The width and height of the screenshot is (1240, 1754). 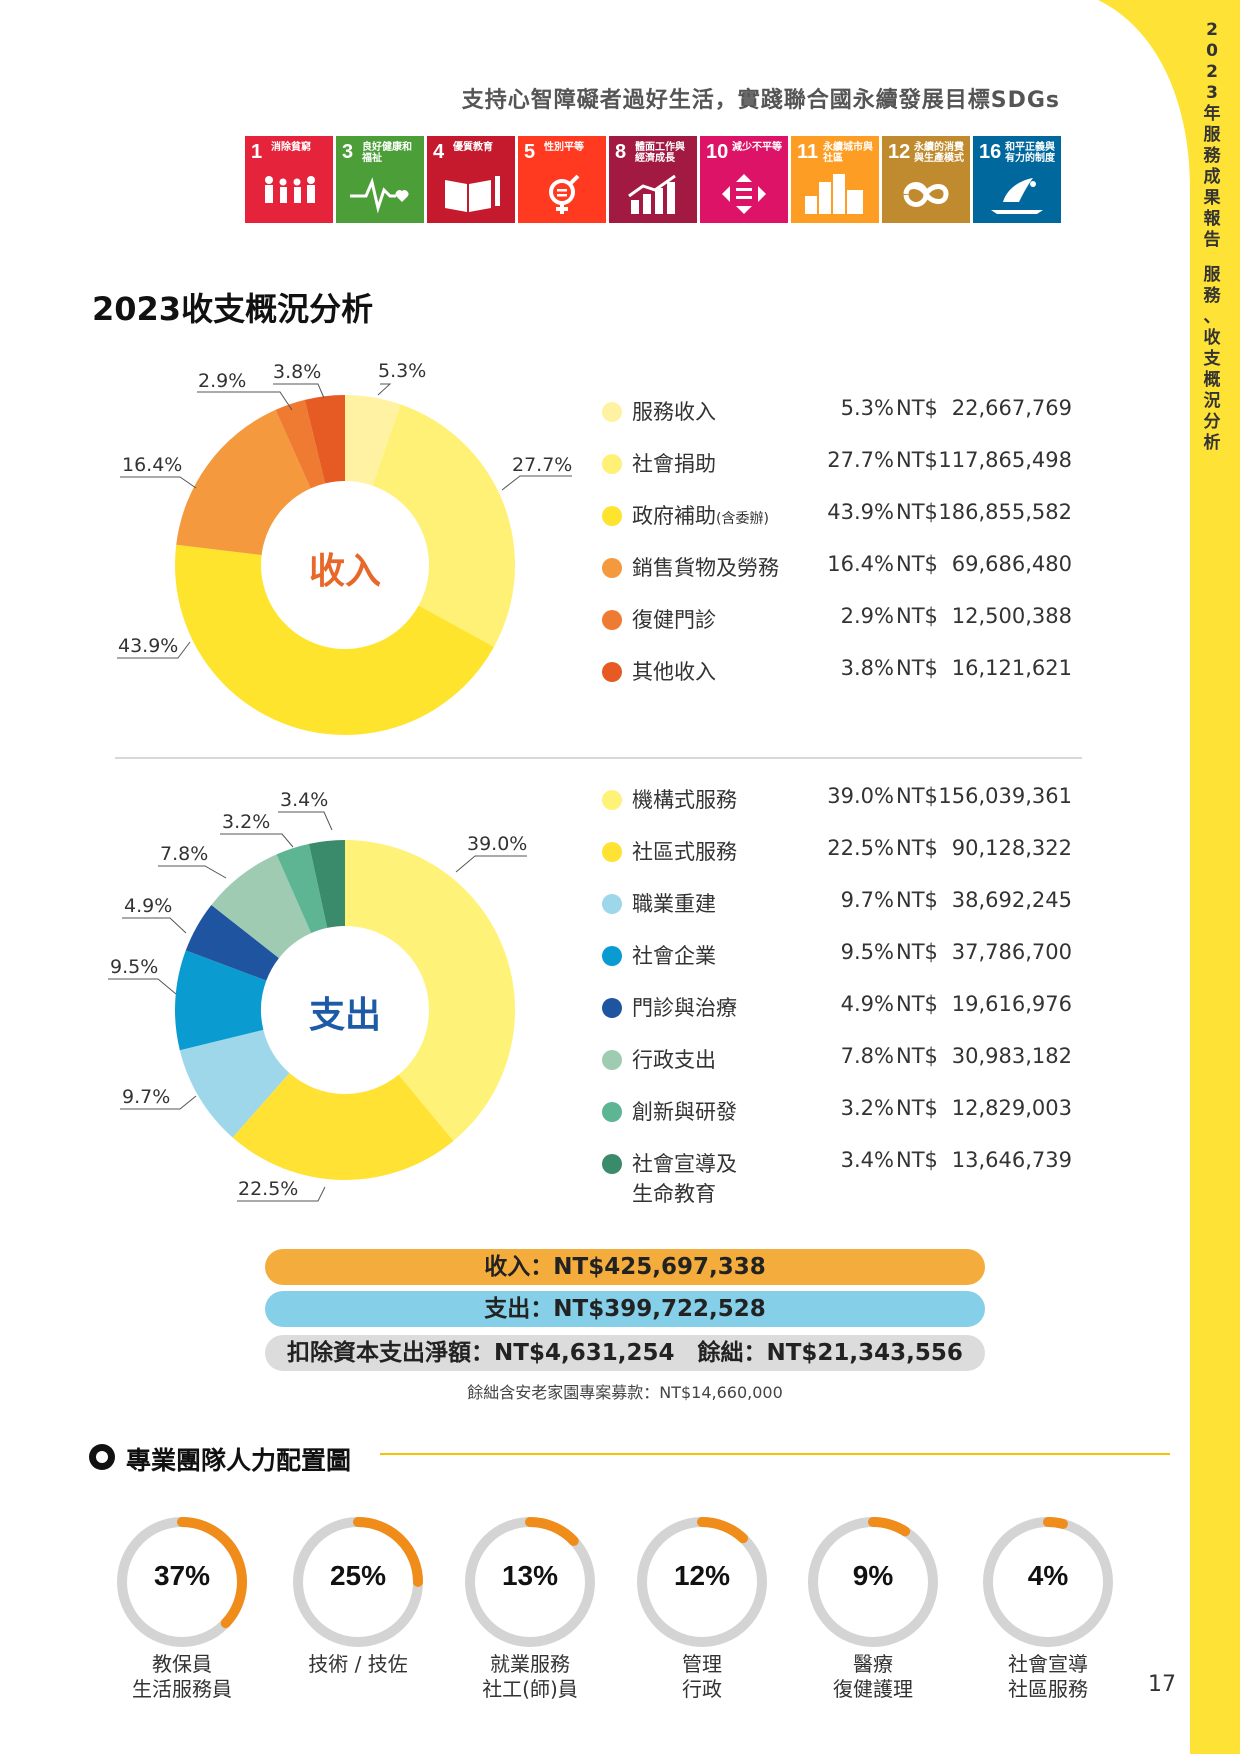 I want to click on legend-name-text: 銷售貨物及勞務, so click(x=705, y=568).